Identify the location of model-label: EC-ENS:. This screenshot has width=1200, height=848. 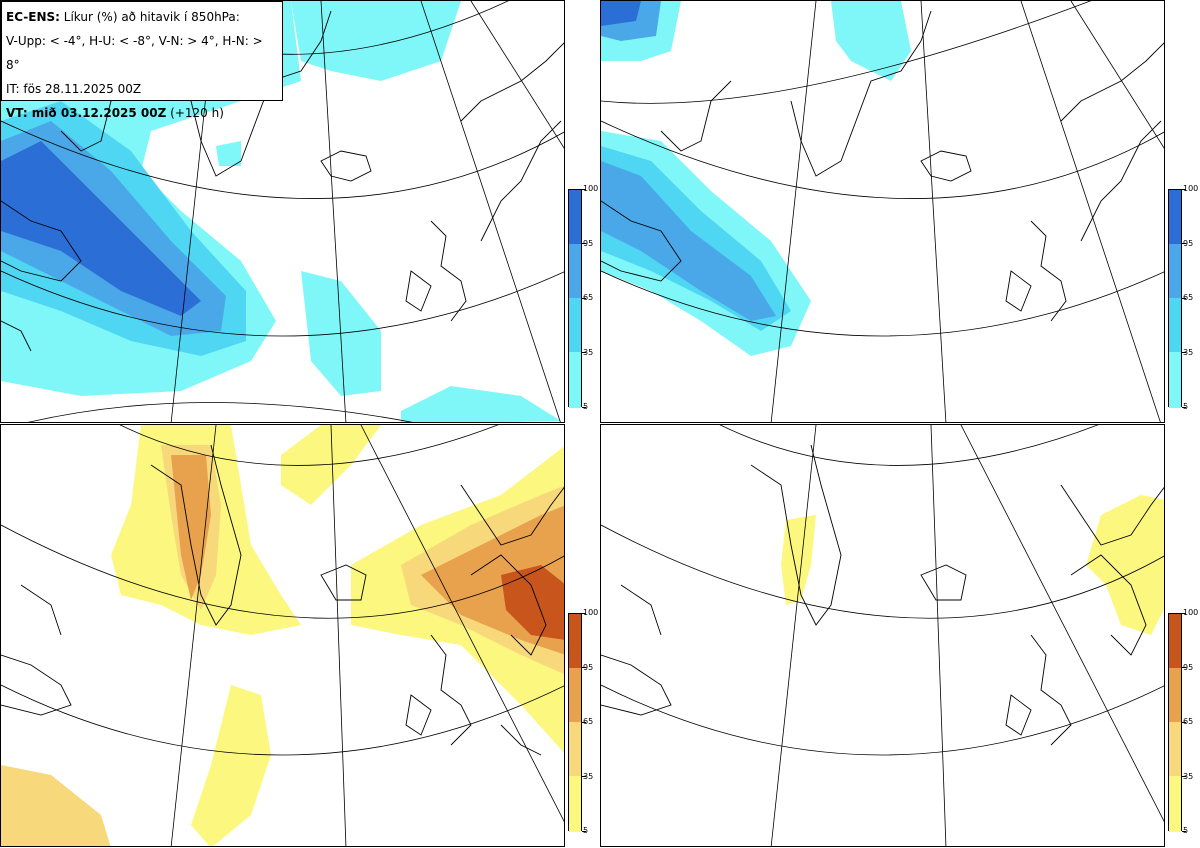
(33, 17).